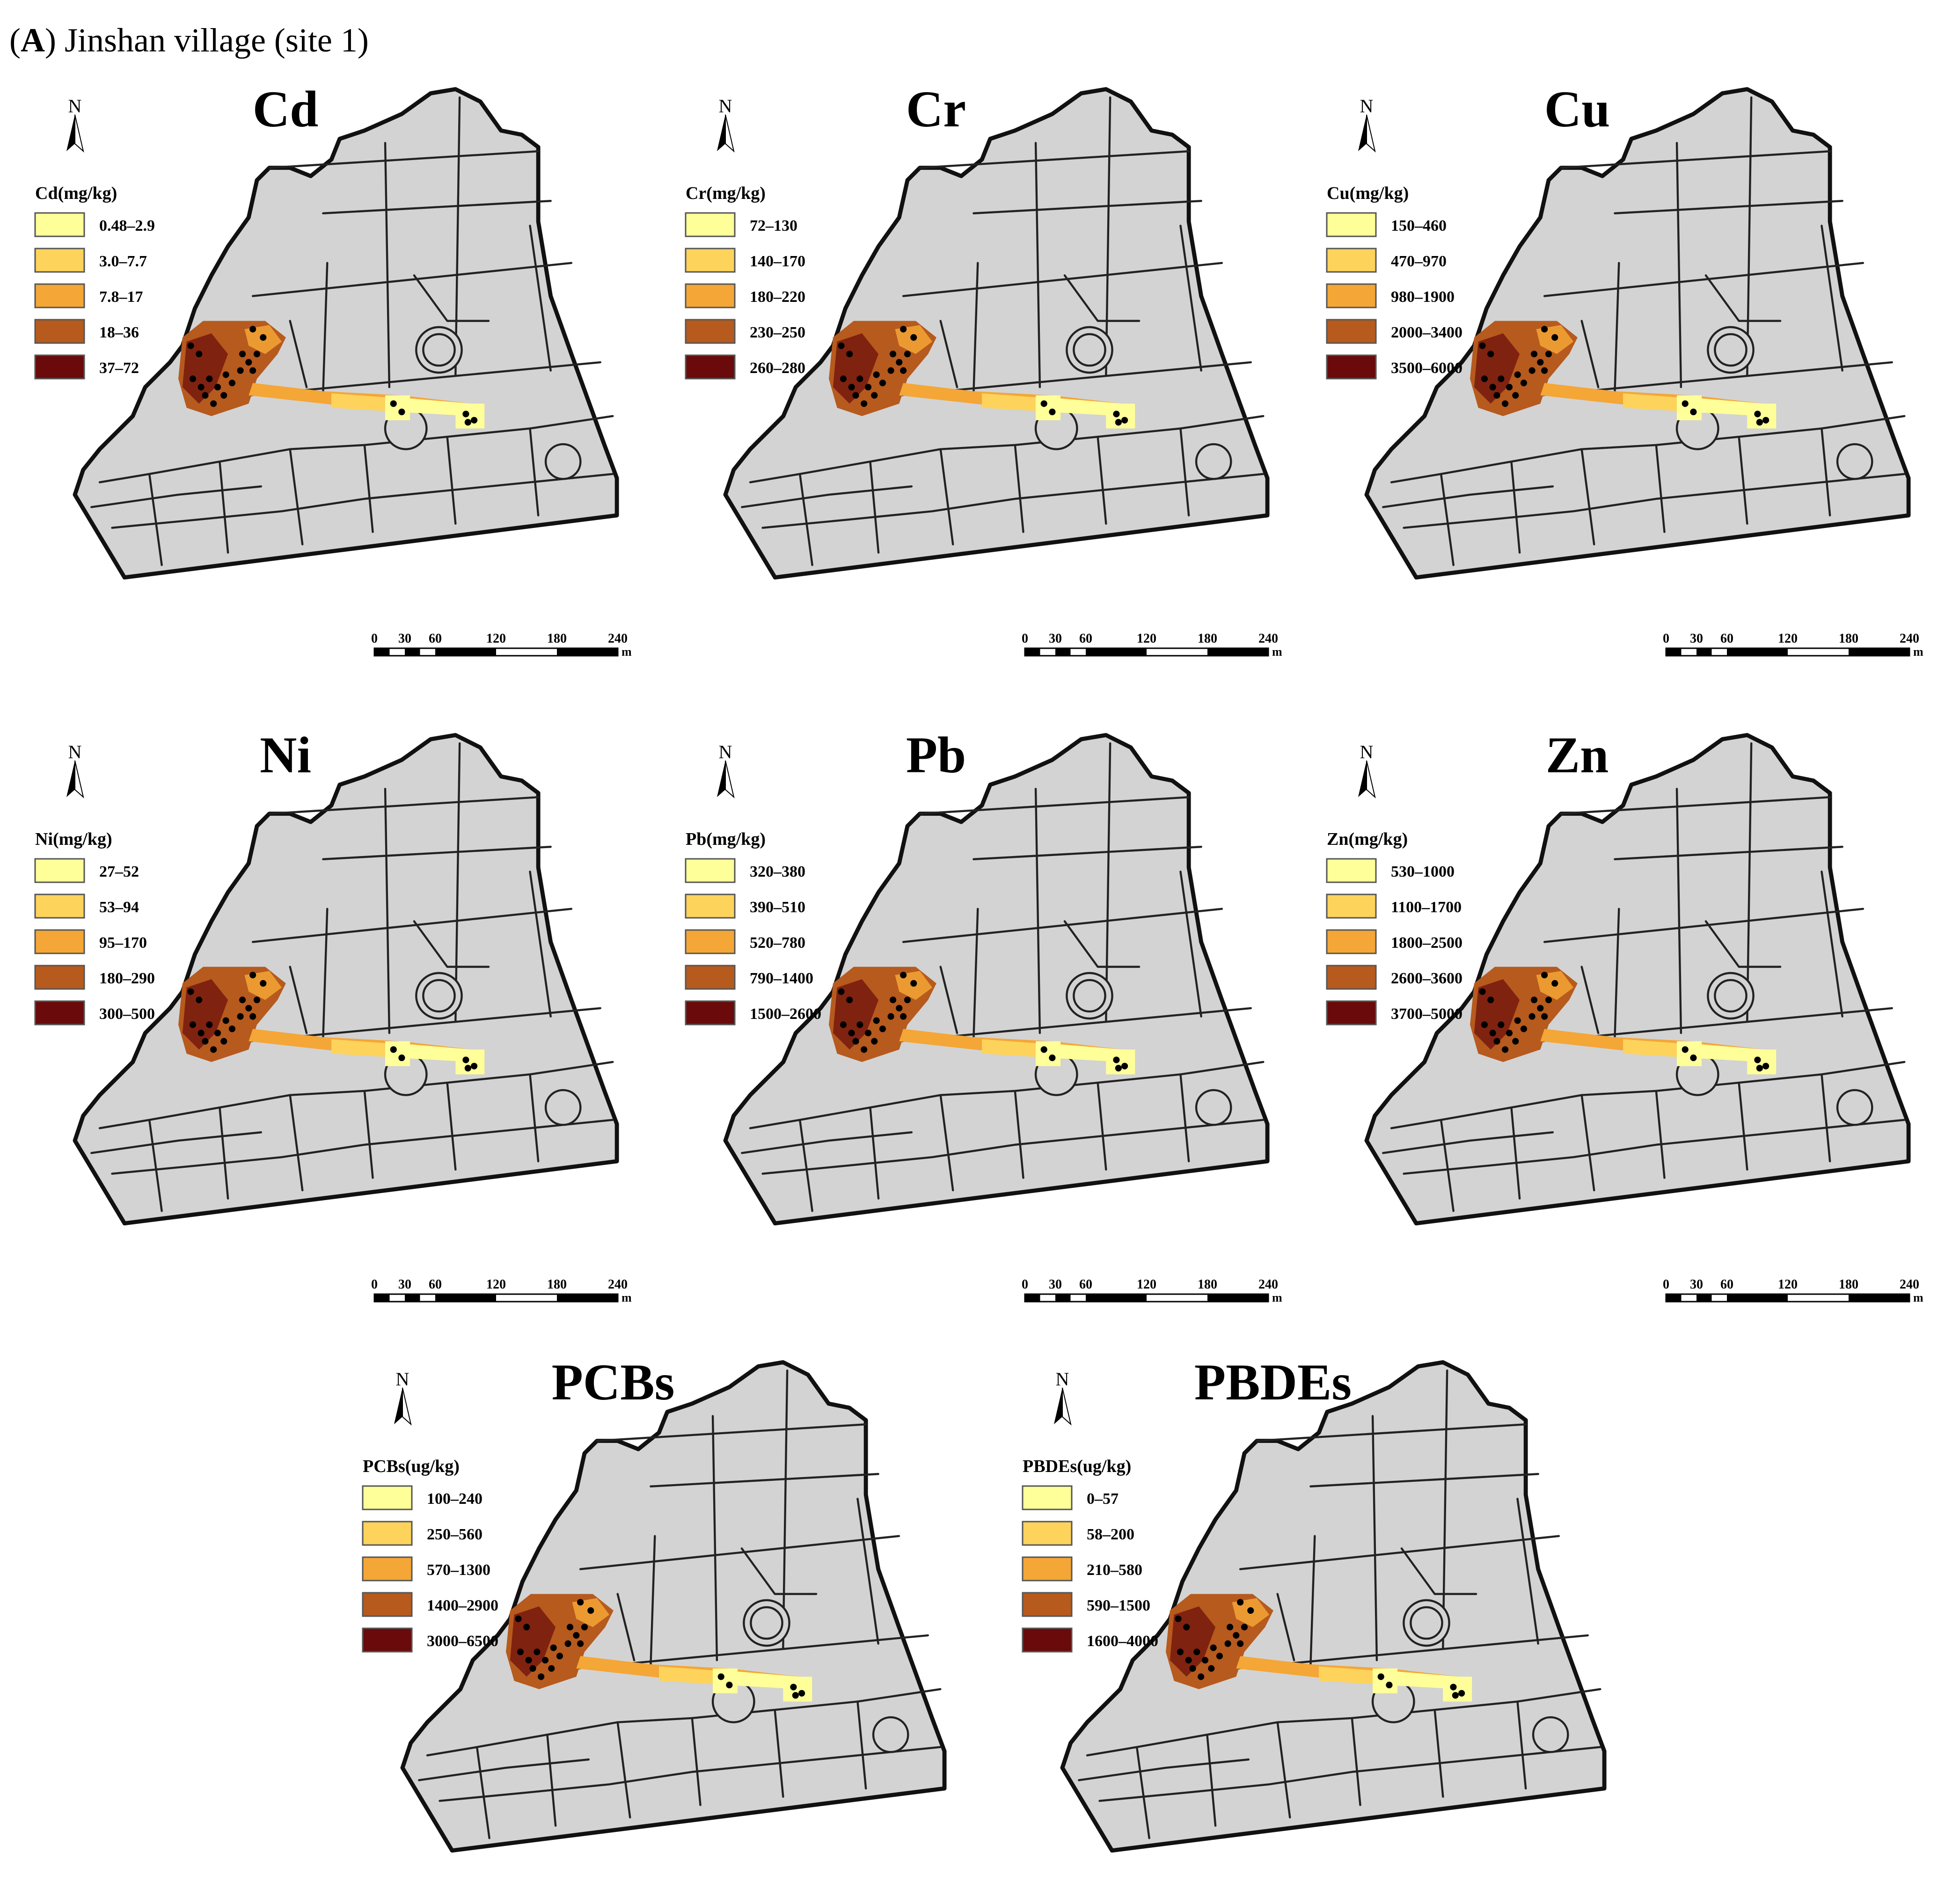 This screenshot has width=1945, height=1904. I want to click on legend-class-label: 570–1300, so click(459, 1570).